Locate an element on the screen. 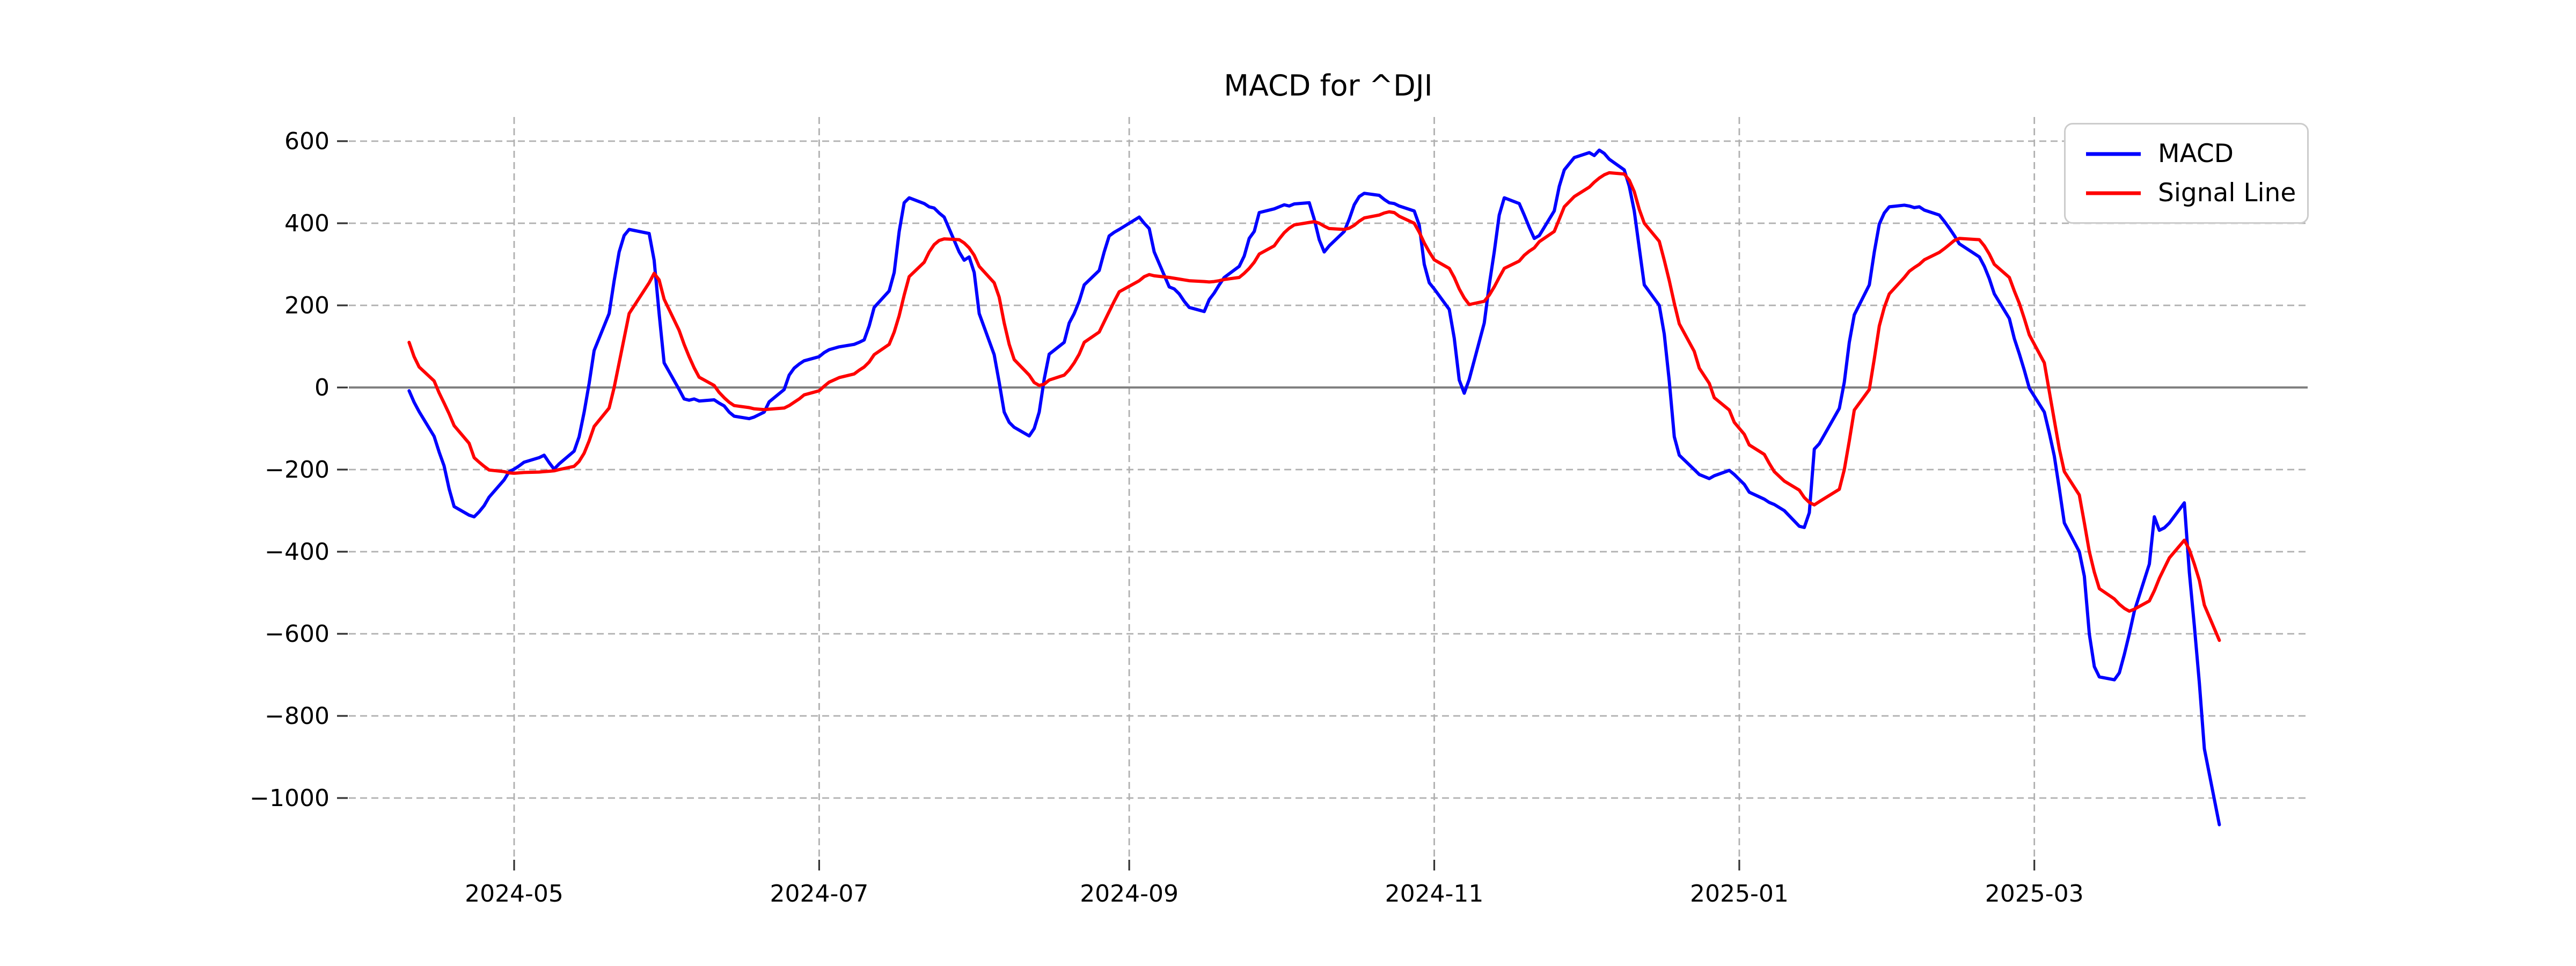 This screenshot has height=966, width=2576. x-tick-label-2024-09: 2024-09 is located at coordinates (1129, 894).